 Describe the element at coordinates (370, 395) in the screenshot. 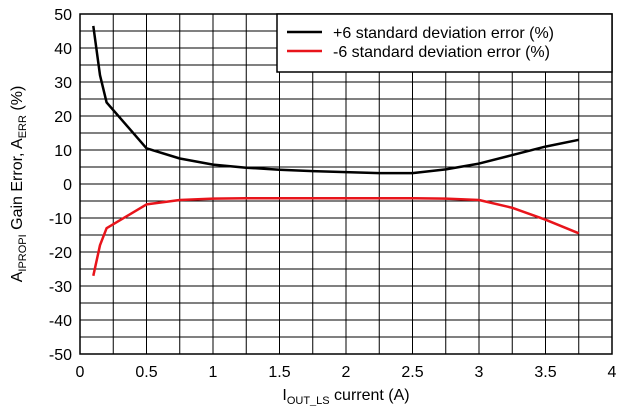

I see `x-axis-title-rest: current (A)` at that location.